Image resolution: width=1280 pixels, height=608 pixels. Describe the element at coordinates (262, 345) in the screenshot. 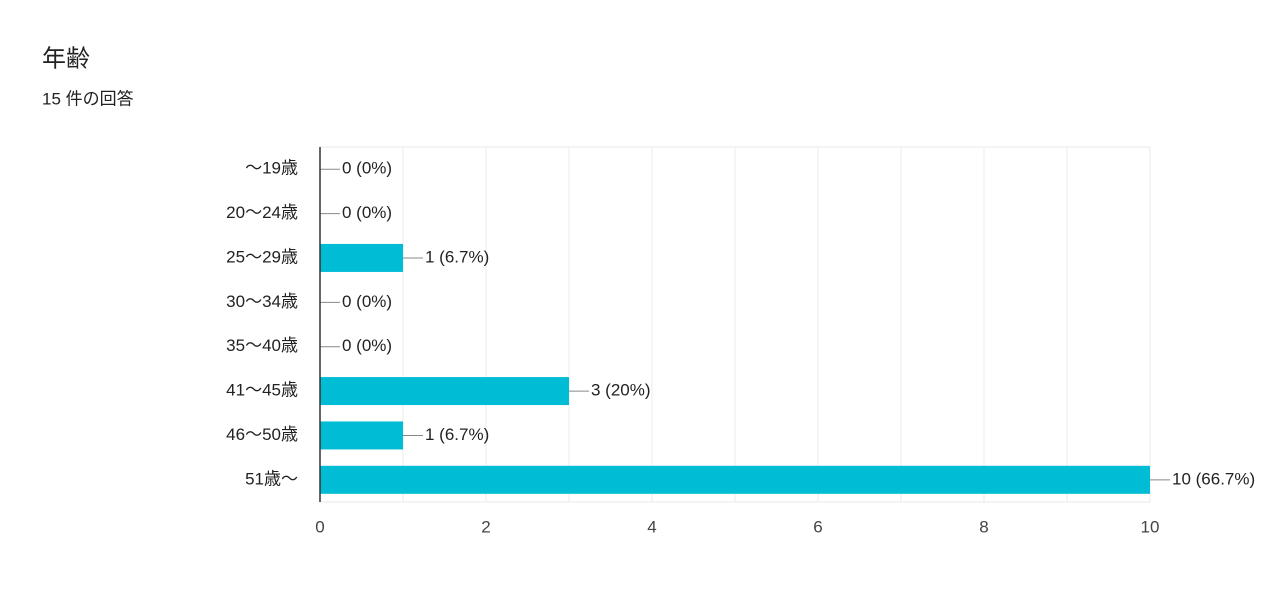

I see `y-tick-label: 35〜40歳` at that location.